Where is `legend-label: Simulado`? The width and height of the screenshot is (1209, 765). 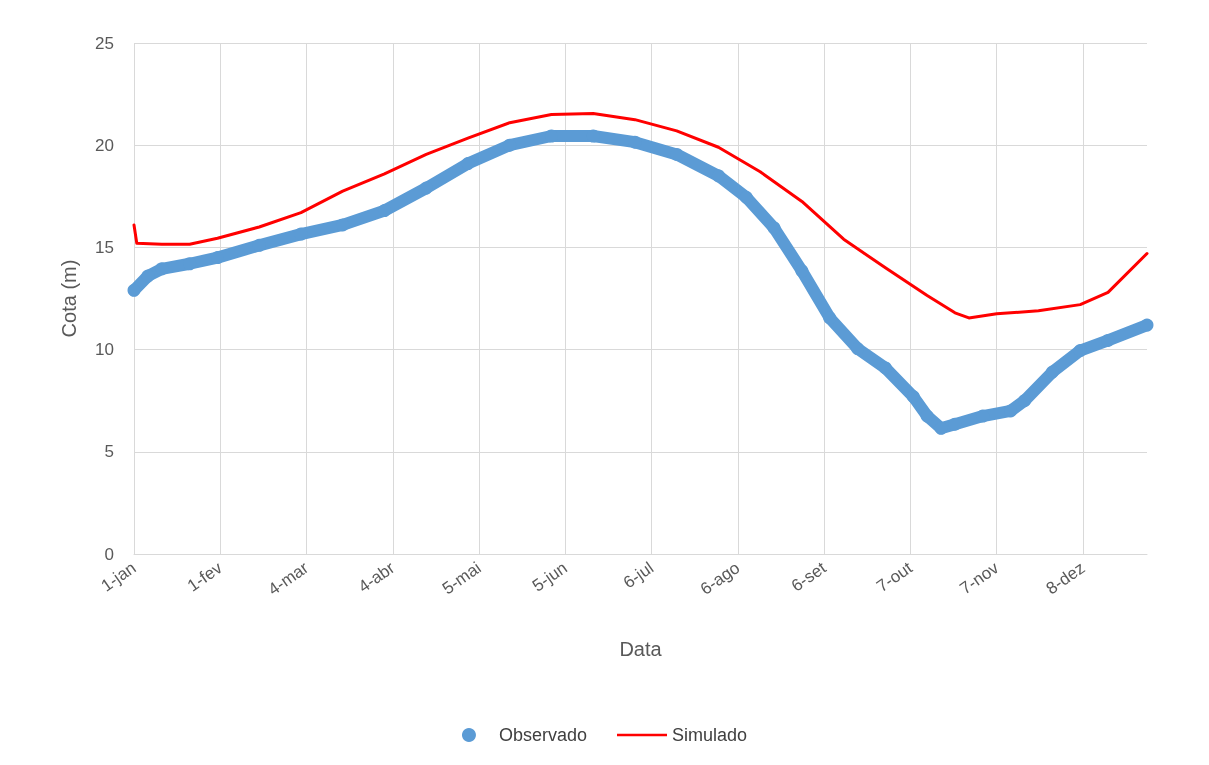 legend-label: Simulado is located at coordinates (710, 735).